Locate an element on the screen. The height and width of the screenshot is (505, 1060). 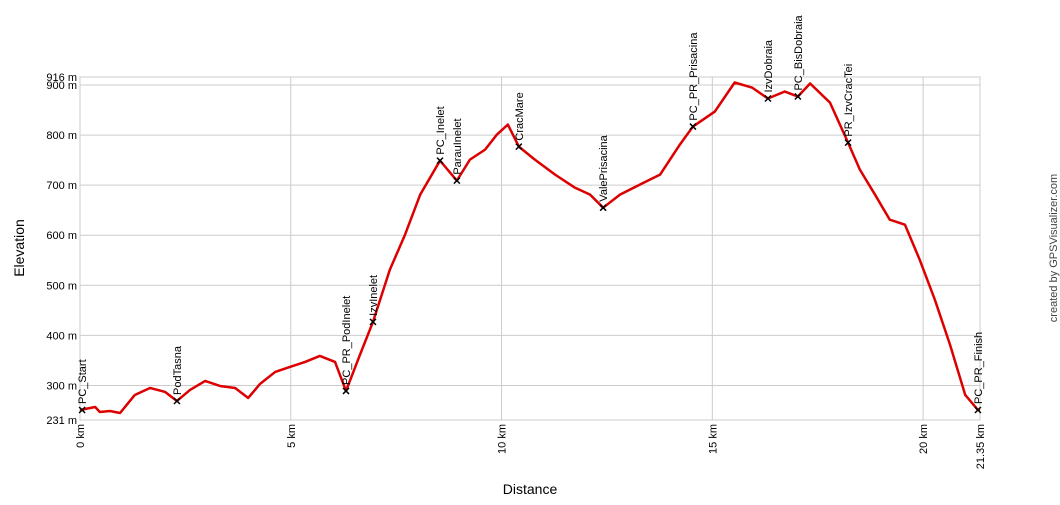
waypoint-label: PC_Start is located at coordinates (83, 381).